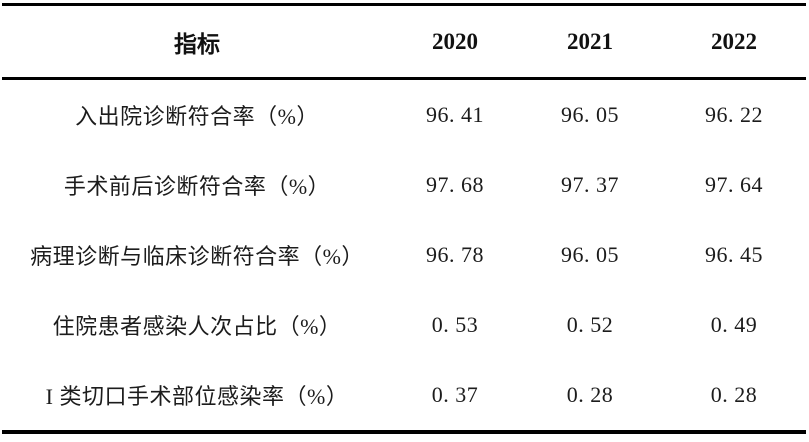  I want to click on indicator-cell: 手术前后诊断符合率（%）, so click(197, 186).